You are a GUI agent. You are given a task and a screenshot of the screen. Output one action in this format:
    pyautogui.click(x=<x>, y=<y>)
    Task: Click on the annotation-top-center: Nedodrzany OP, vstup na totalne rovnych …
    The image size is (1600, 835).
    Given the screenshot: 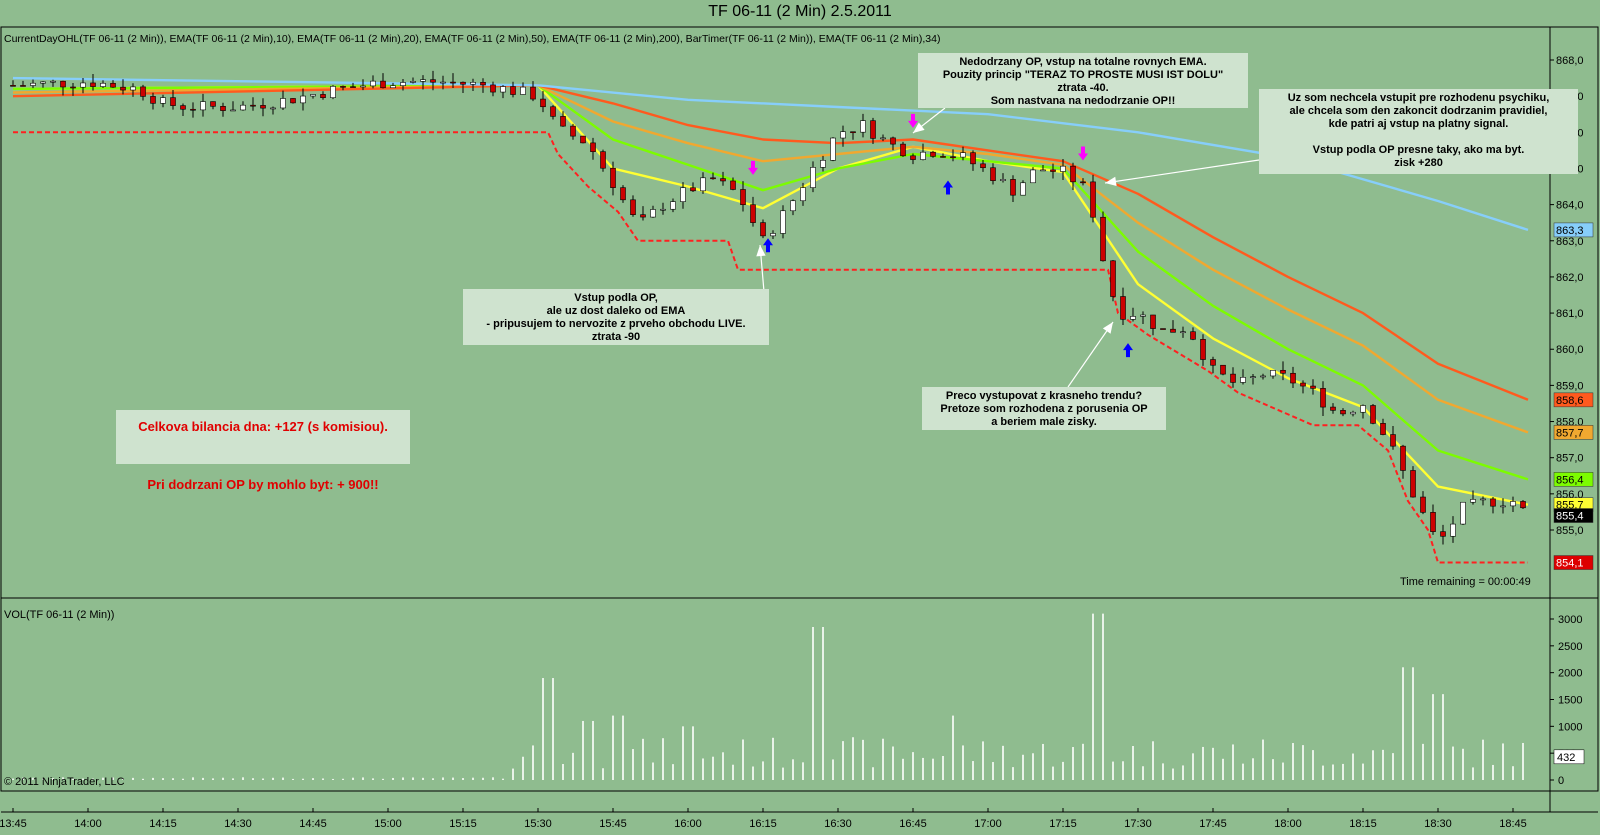 What is the action you would take?
    pyautogui.click(x=1083, y=80)
    